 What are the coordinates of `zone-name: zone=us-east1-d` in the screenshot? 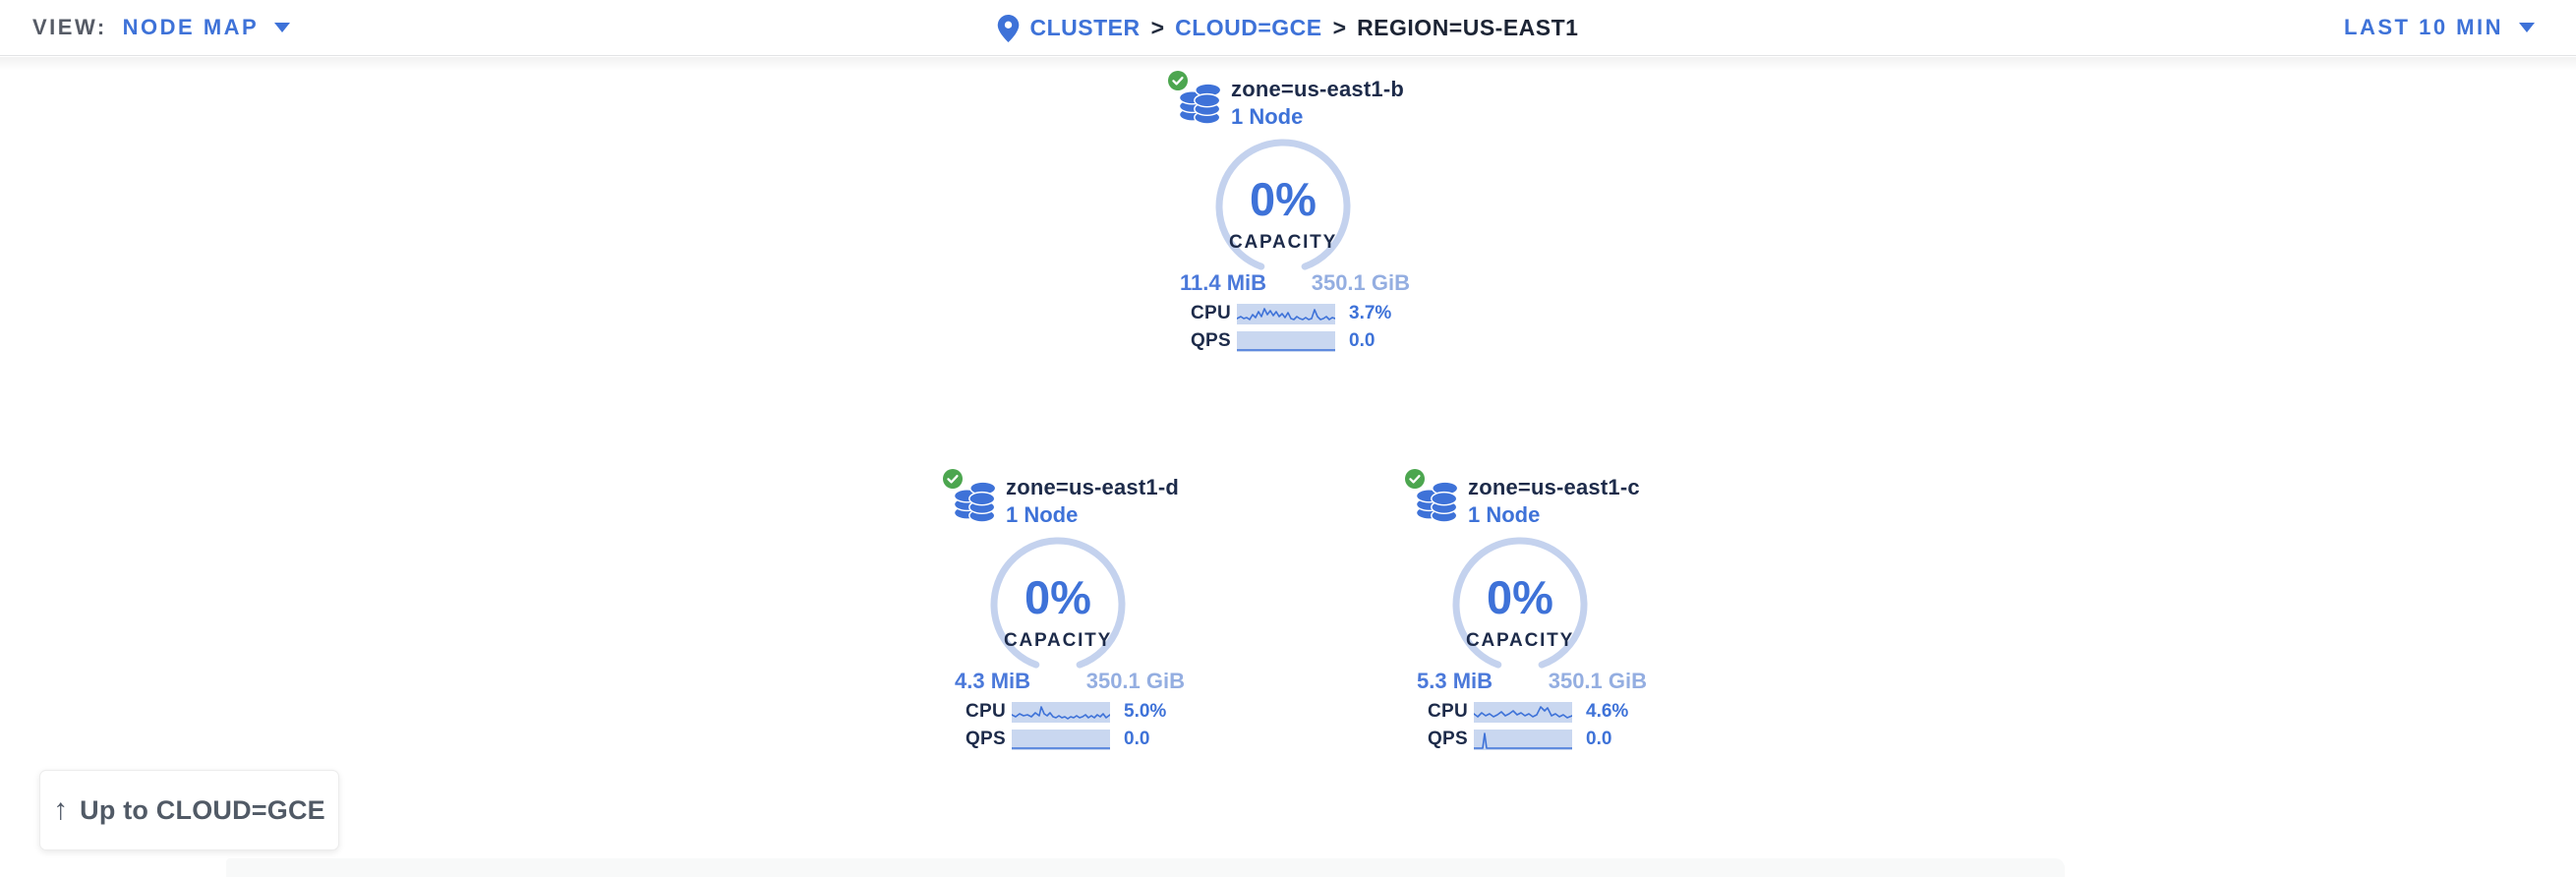 It's located at (1092, 487).